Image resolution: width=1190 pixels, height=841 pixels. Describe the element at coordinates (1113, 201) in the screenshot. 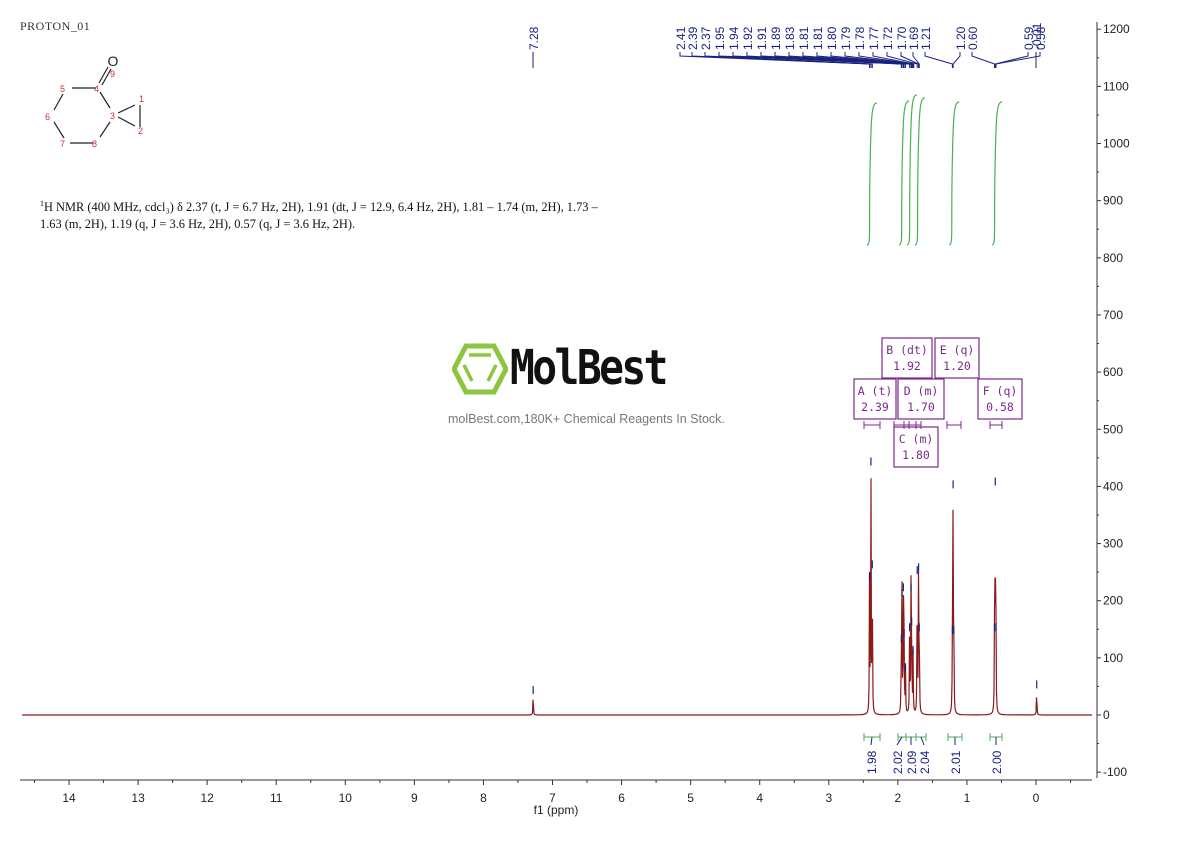

I see `y-tick-label: 900` at that location.